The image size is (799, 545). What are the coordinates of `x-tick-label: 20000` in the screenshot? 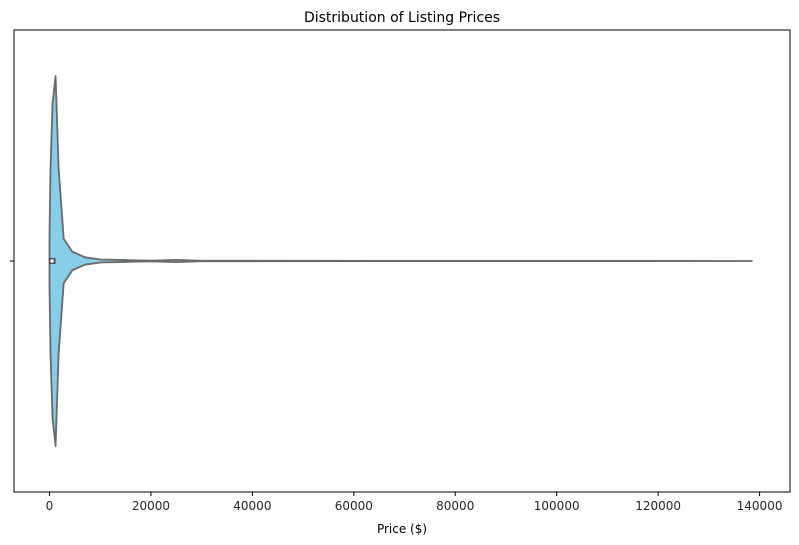 It's located at (151, 506).